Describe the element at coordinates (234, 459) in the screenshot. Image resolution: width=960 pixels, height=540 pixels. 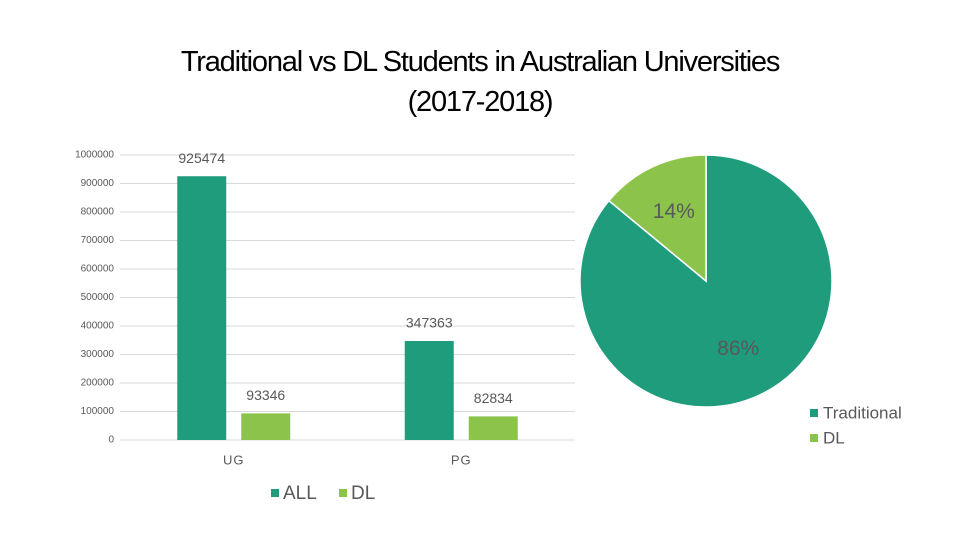
I see `x-tick-label: UG` at that location.